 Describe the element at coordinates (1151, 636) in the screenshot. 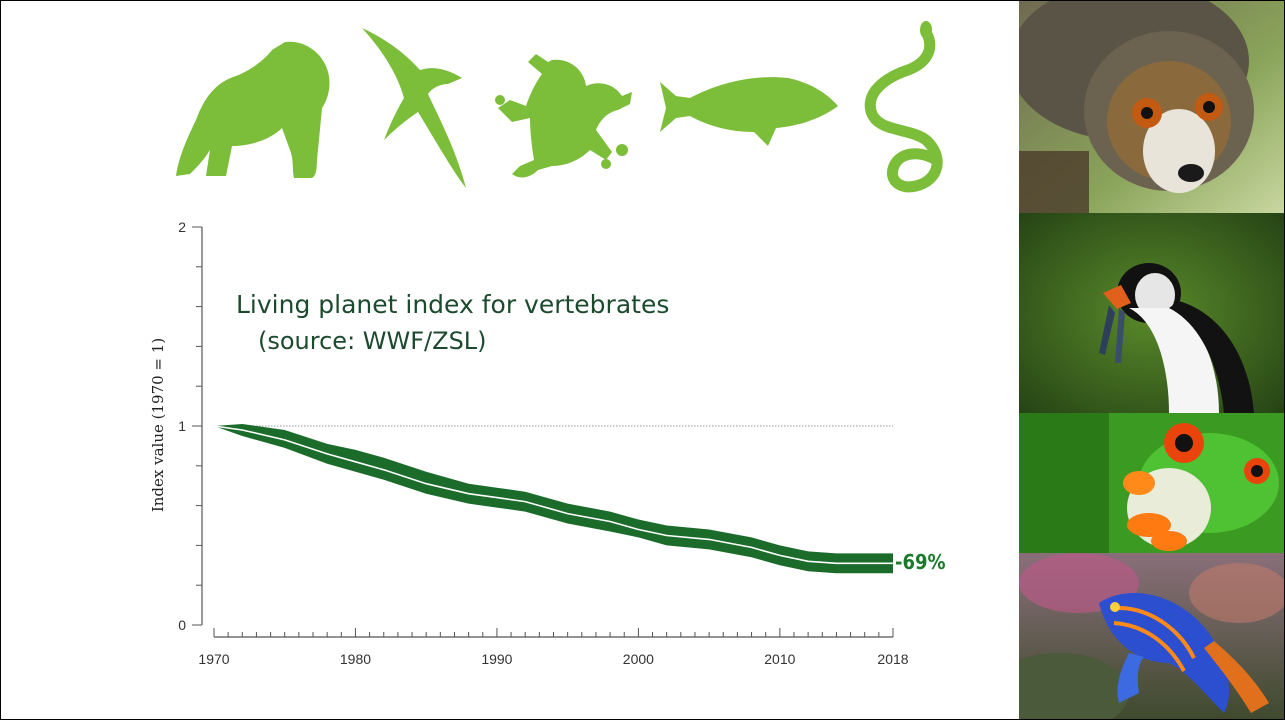

I see `mandarinfish-photo` at that location.